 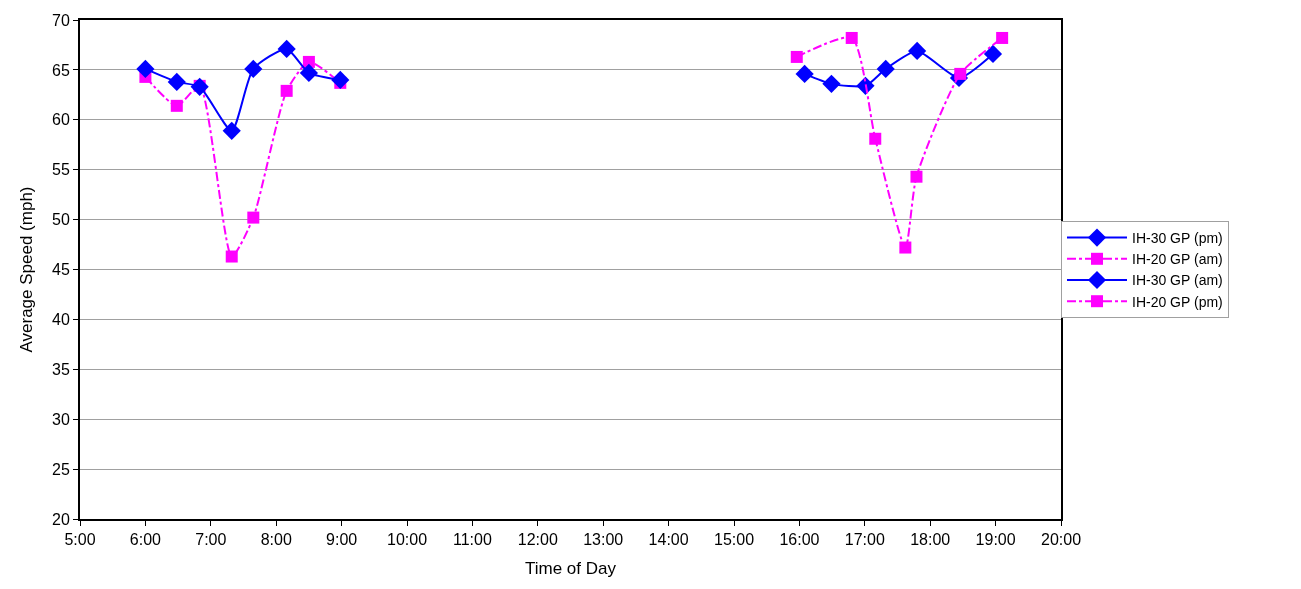 What do you see at coordinates (80, 540) in the screenshot?
I see `x-tick-label: 5:00` at bounding box center [80, 540].